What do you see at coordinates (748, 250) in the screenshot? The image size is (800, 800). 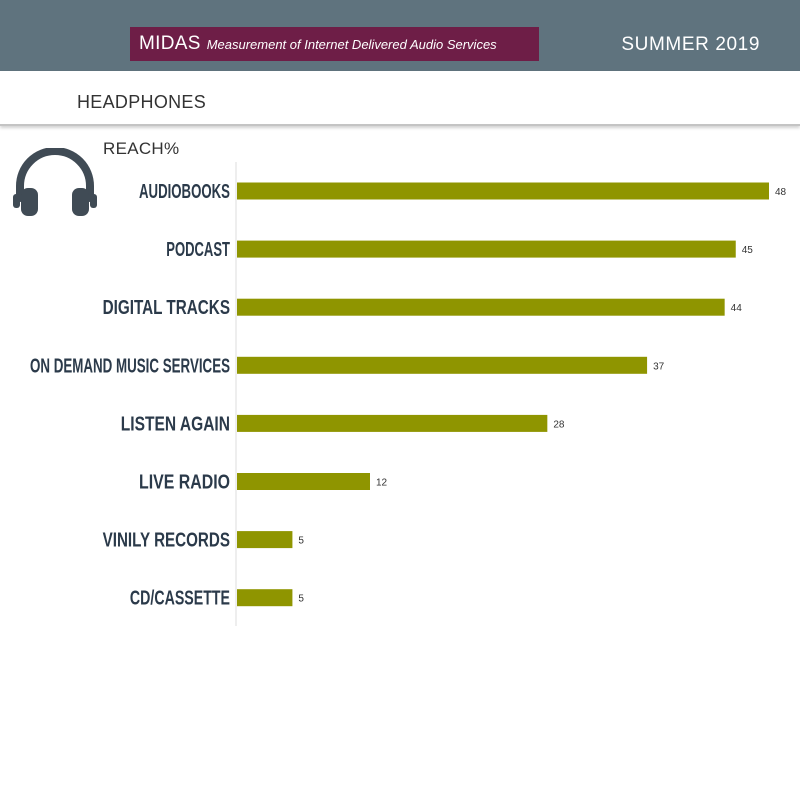 I see `data-label: 45` at bounding box center [748, 250].